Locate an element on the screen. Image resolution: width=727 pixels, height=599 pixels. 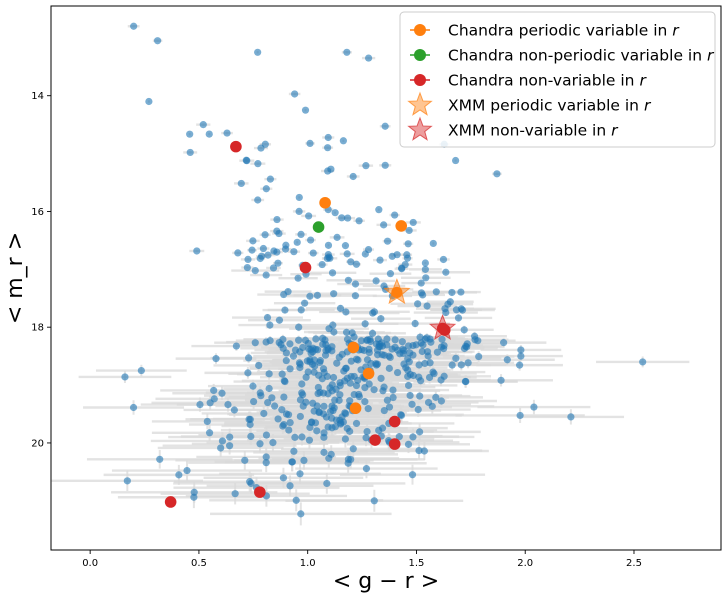
xmm-point is located at coordinates (397, 292).